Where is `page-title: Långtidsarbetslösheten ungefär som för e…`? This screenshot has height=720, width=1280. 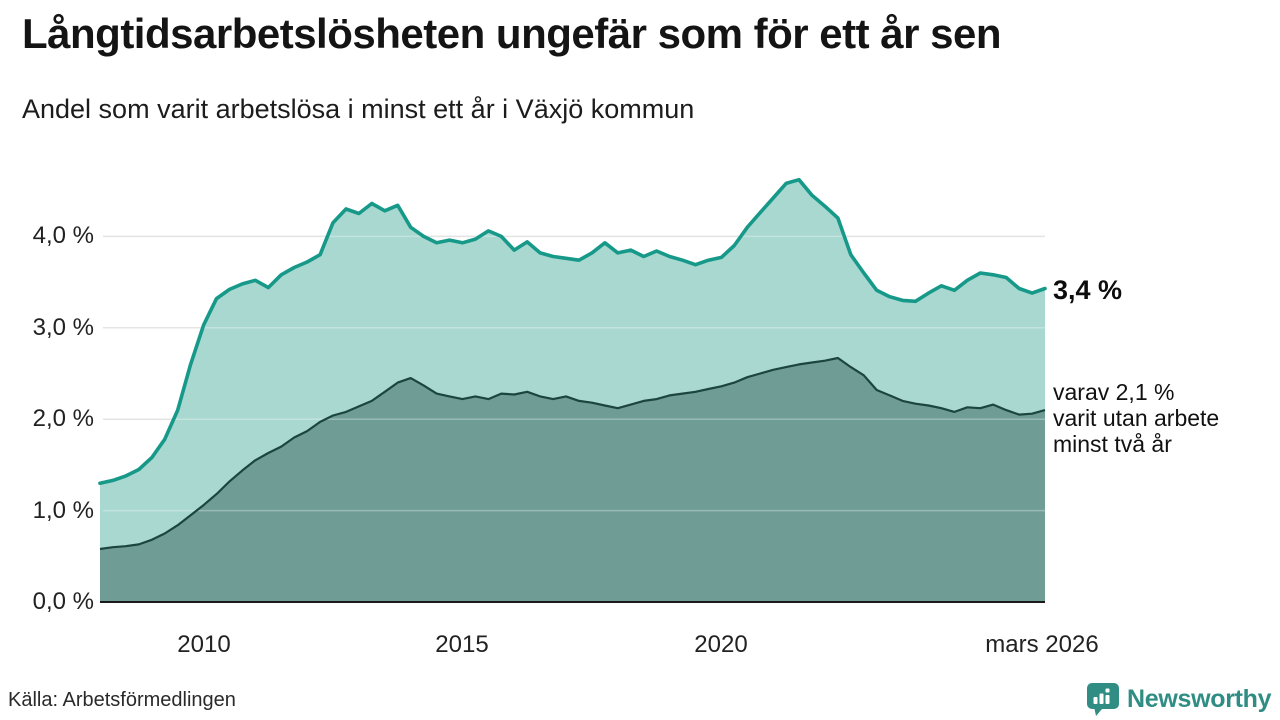
page-title: Långtidsarbetslösheten ungefär som för e… is located at coordinates (512, 33).